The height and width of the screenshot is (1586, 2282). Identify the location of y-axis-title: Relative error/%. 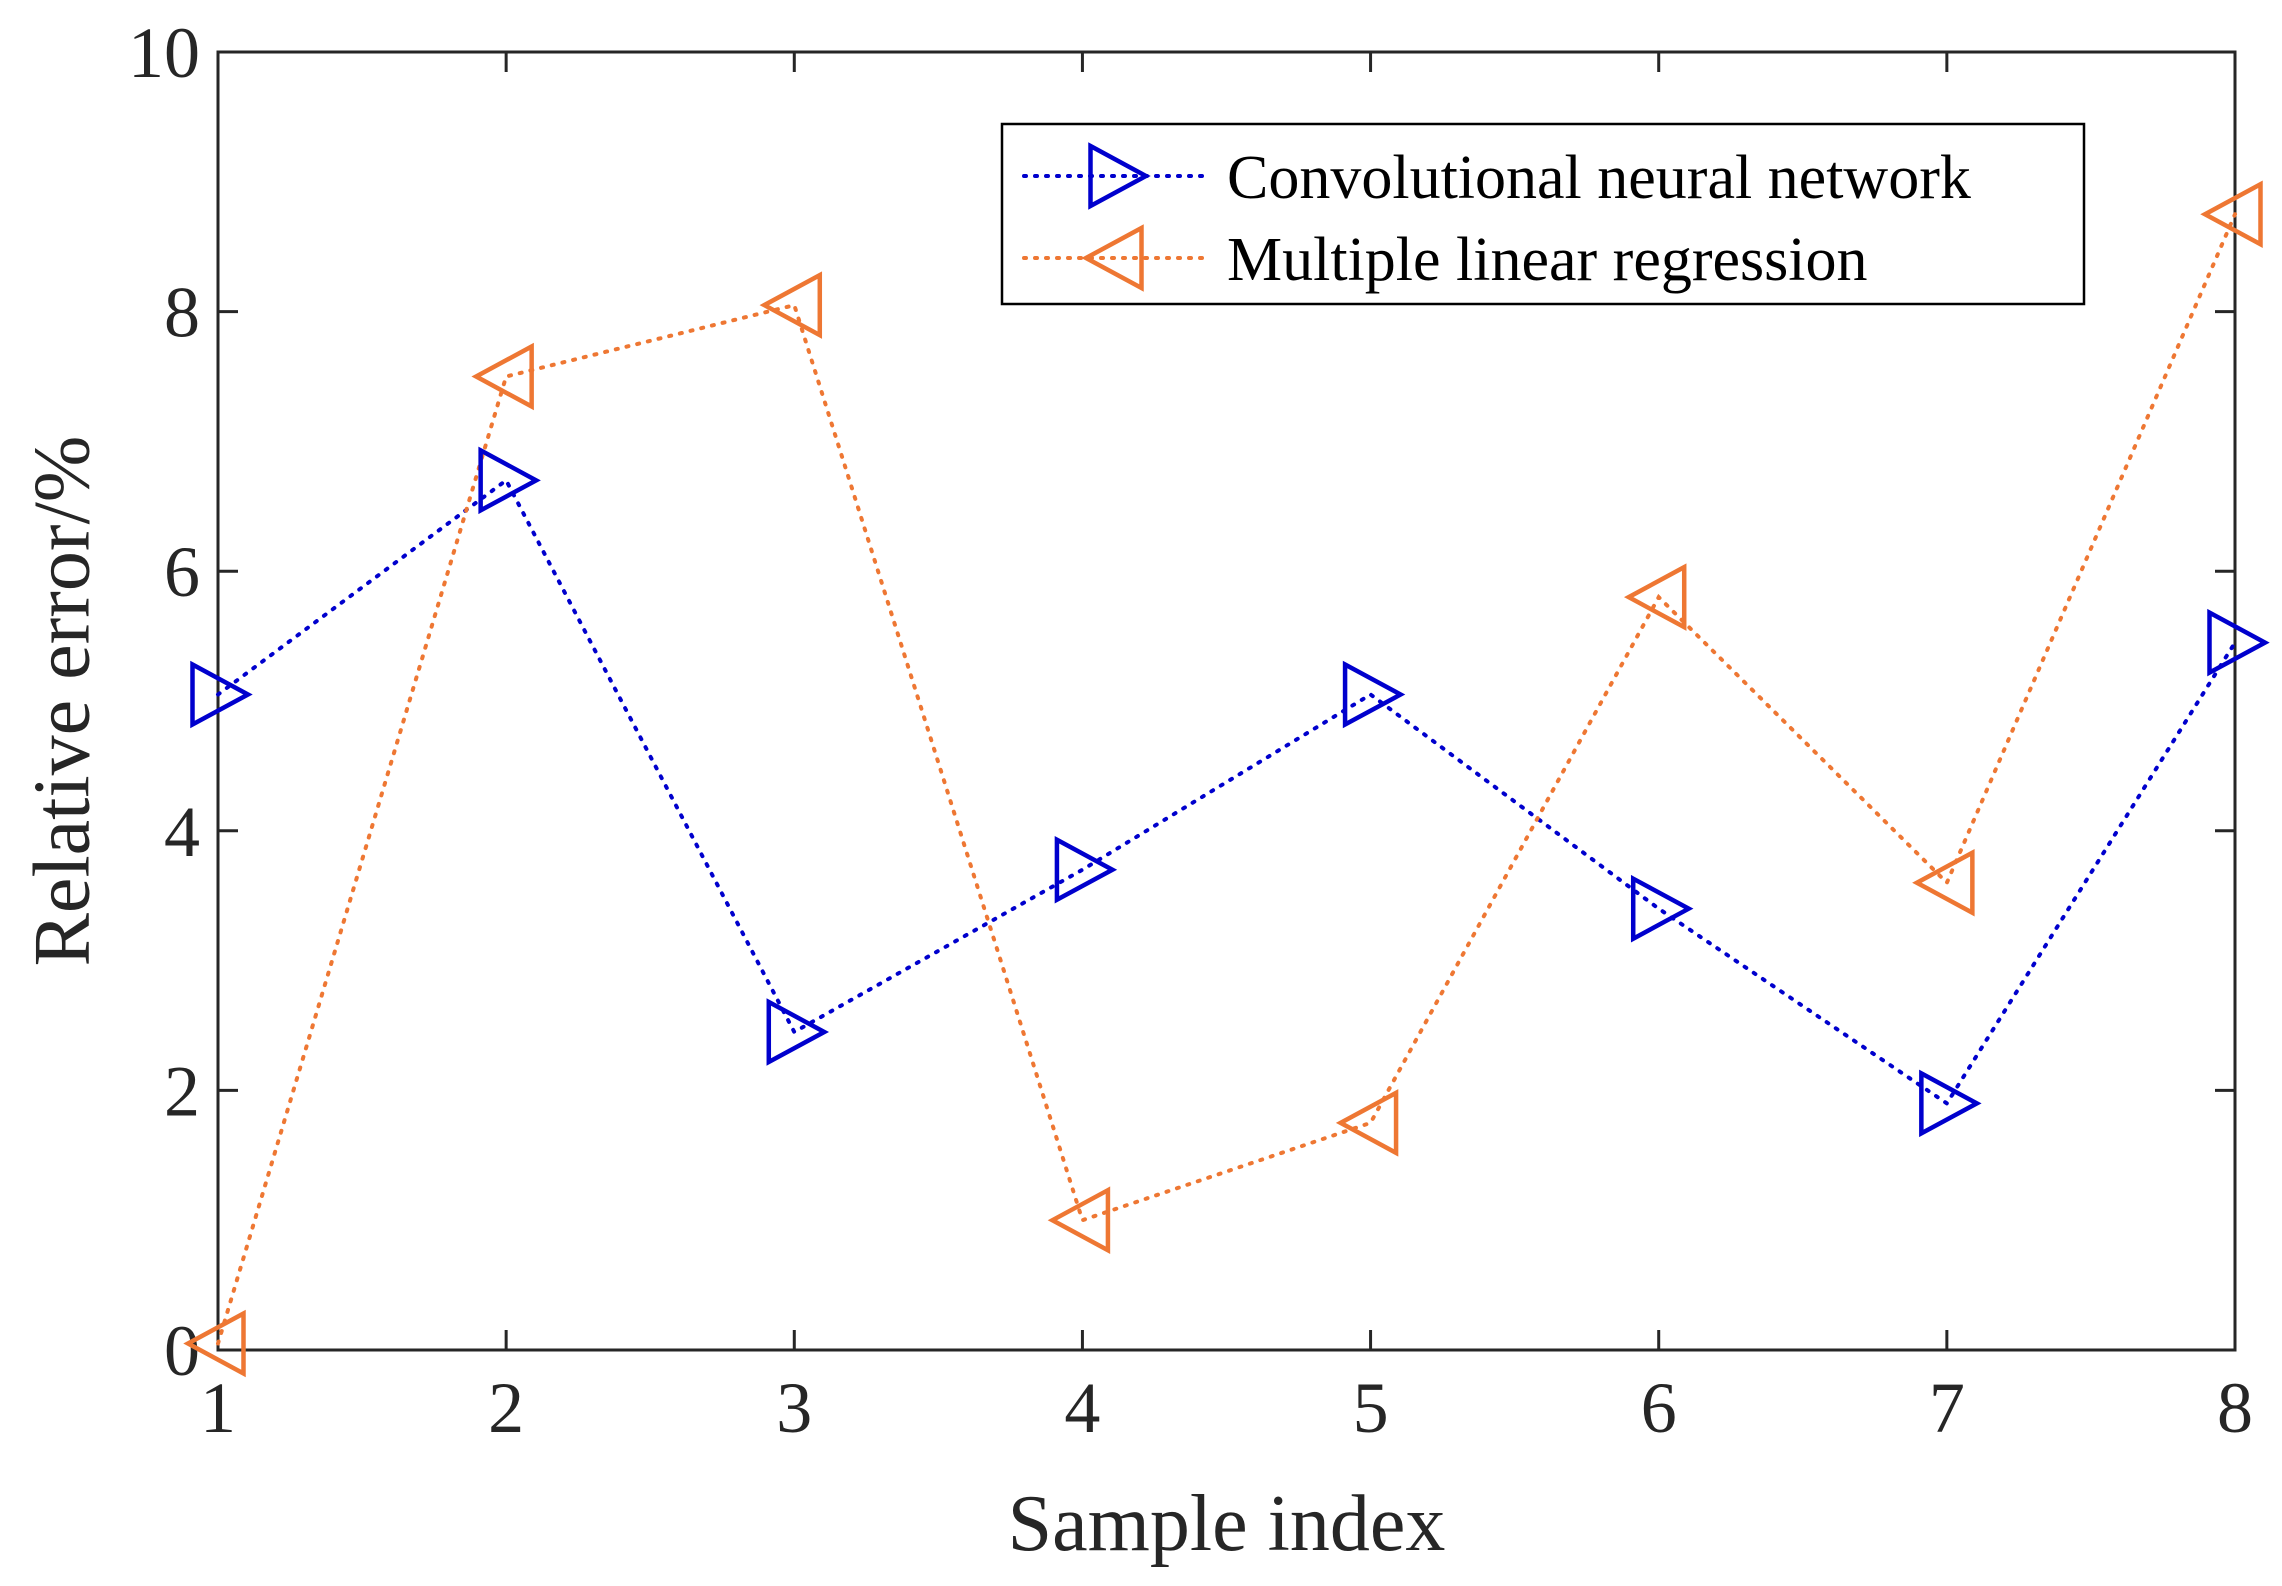
(62, 701).